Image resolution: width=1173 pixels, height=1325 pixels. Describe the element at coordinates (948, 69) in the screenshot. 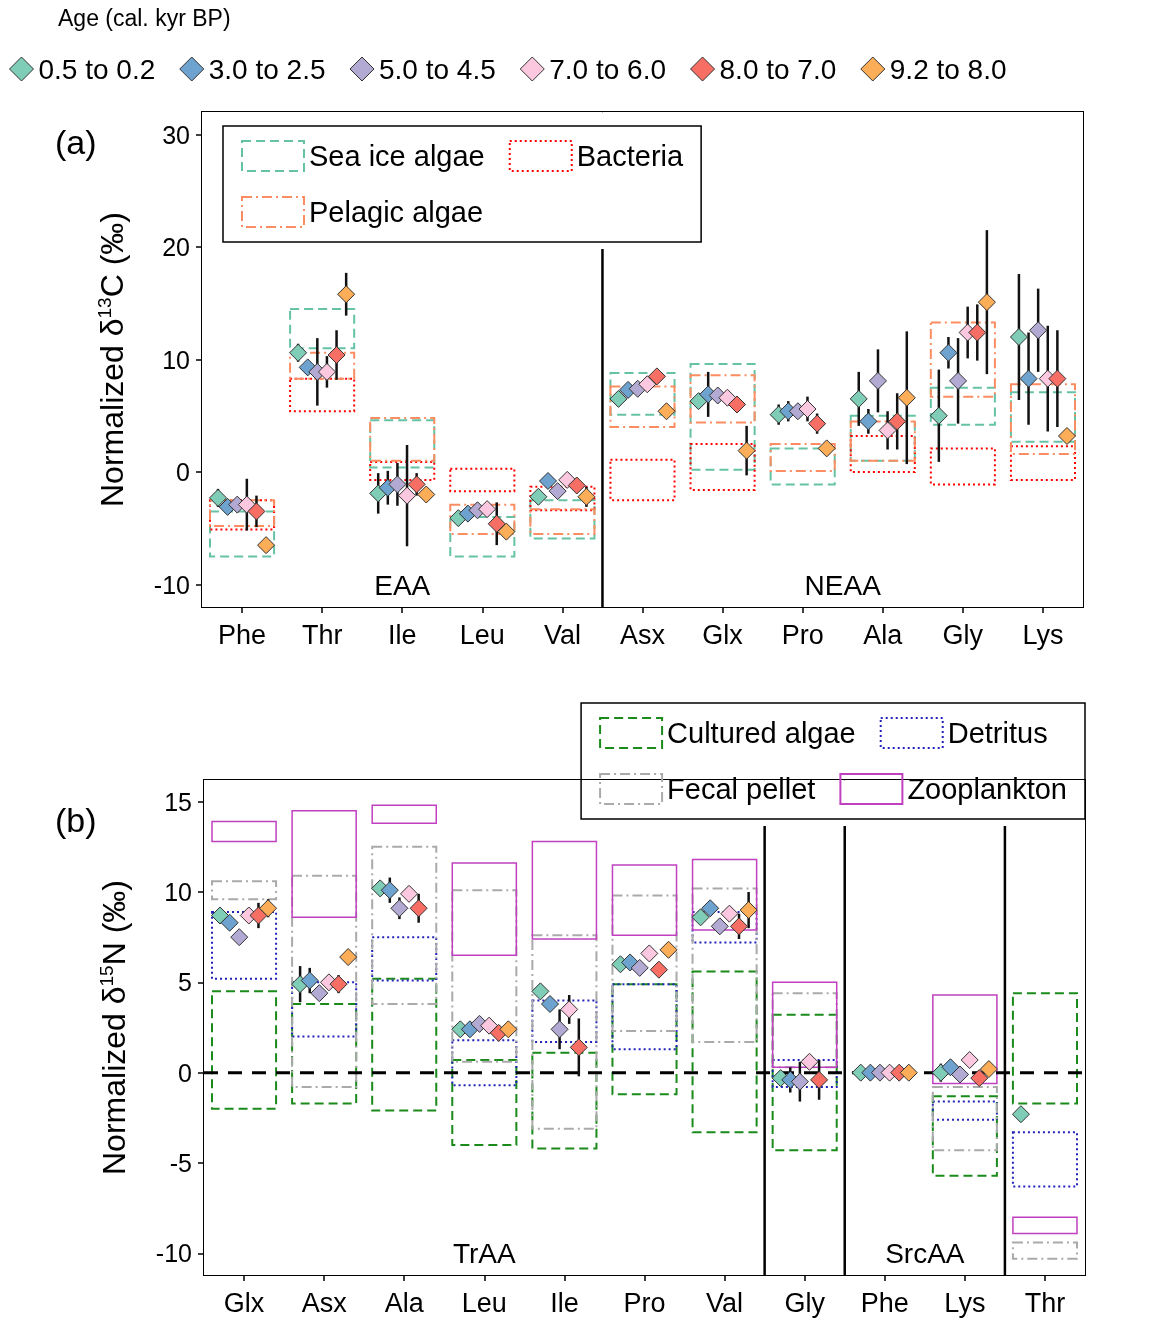

I see `legend-label: 9.2 to 8.0` at that location.